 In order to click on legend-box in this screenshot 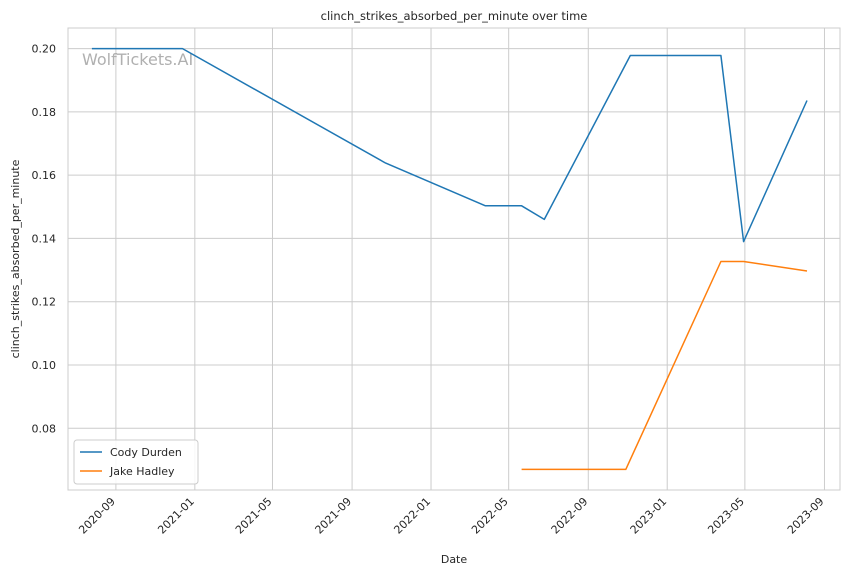, I will do `click(136, 462)`.